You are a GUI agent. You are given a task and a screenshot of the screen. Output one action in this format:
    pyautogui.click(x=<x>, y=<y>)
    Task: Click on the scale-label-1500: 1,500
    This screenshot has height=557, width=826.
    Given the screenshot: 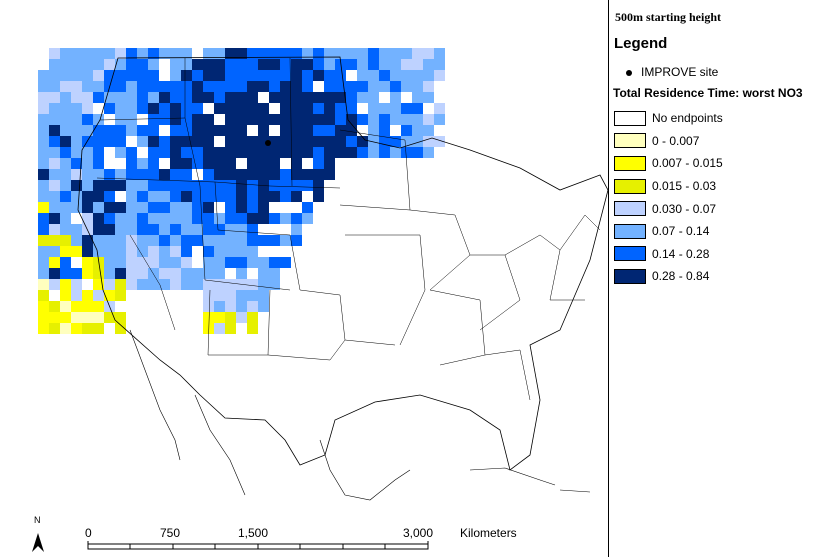 What is the action you would take?
    pyautogui.click(x=253, y=533)
    